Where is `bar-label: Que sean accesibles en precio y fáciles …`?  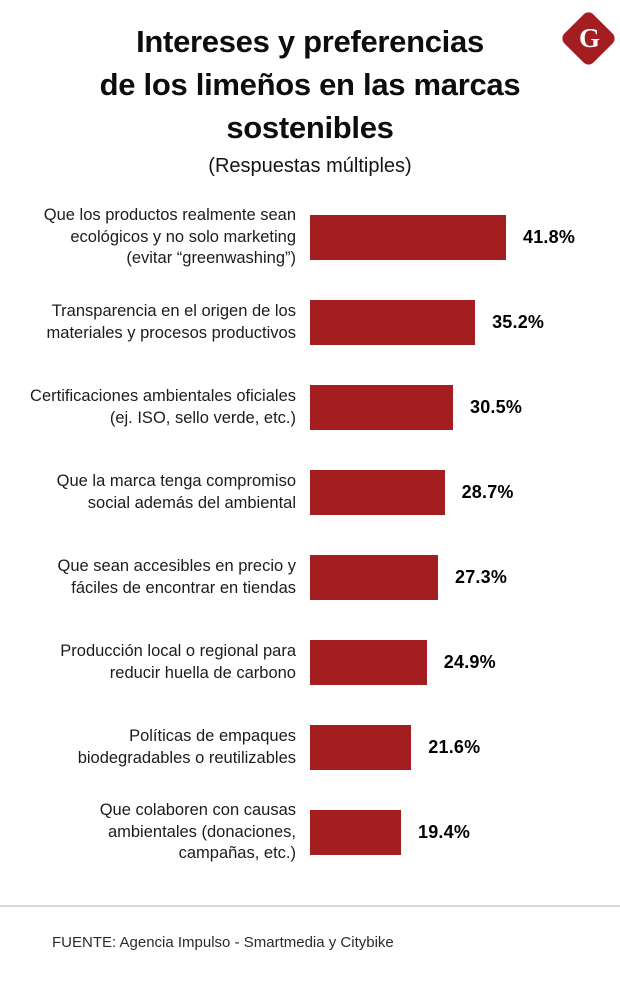
bar-label: Que sean accesibles en precio y fáciles … is located at coordinates (176, 577).